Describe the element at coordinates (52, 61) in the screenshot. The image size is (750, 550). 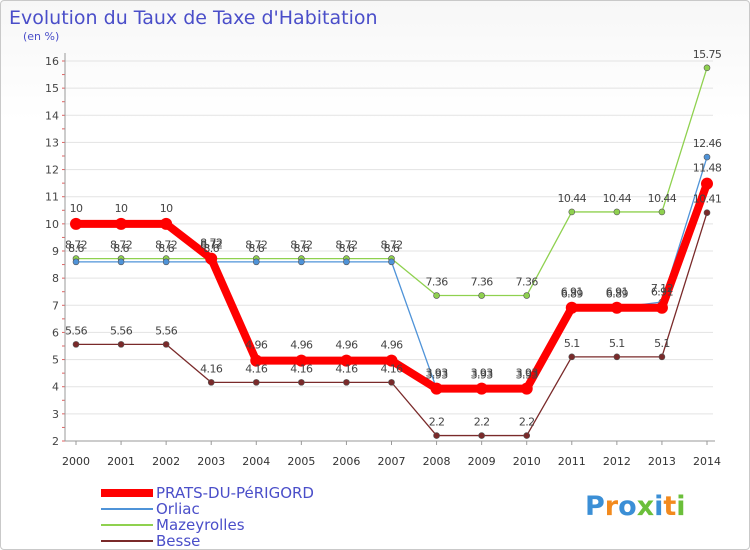
I see `y-tick-label: 16` at that location.